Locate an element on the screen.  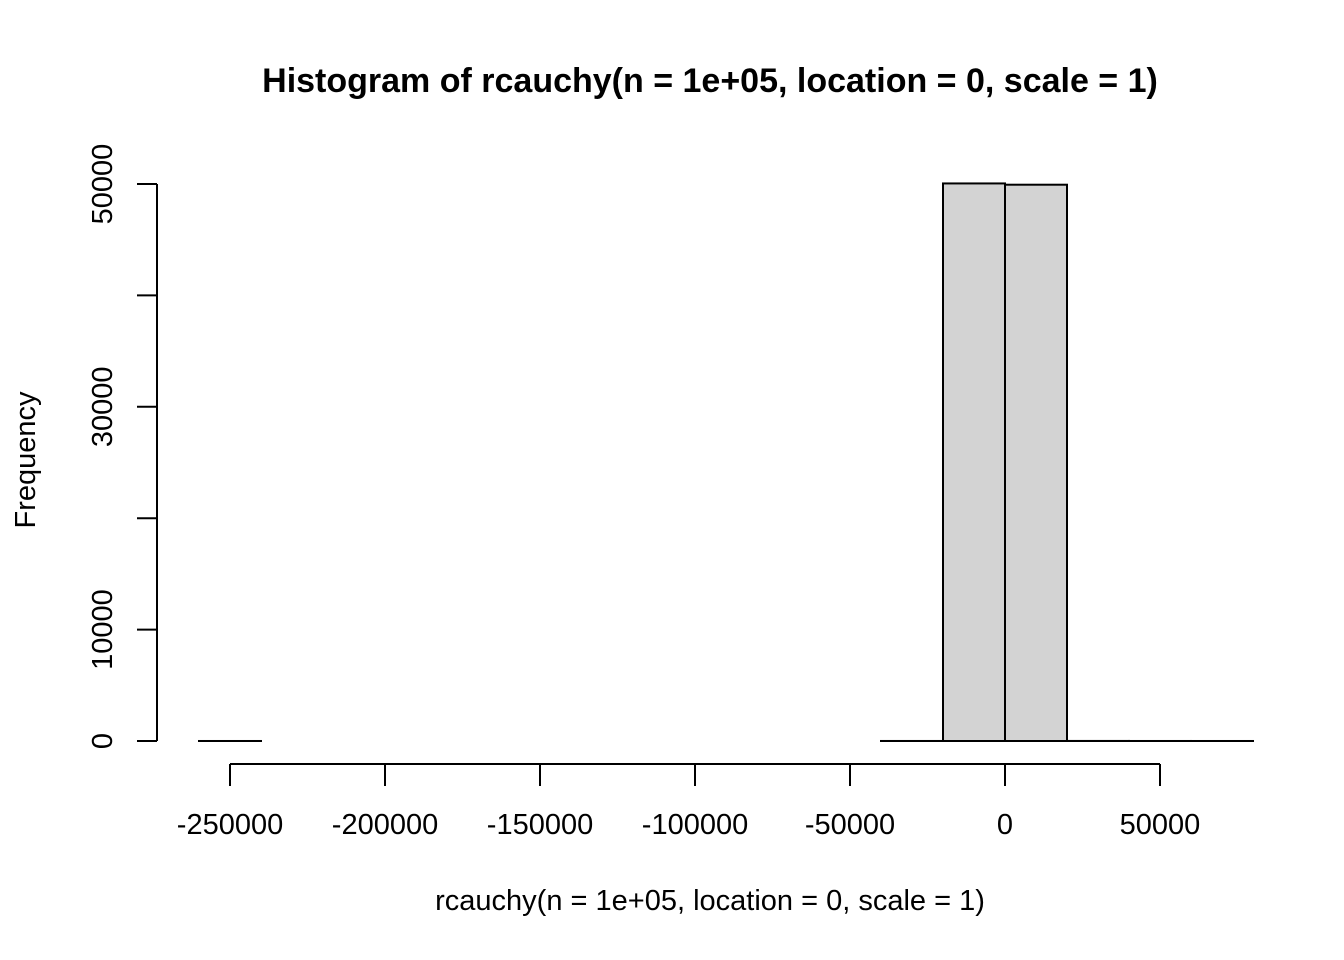
y-axis: 0 10000 30000 50000 is located at coordinates (122, 446).